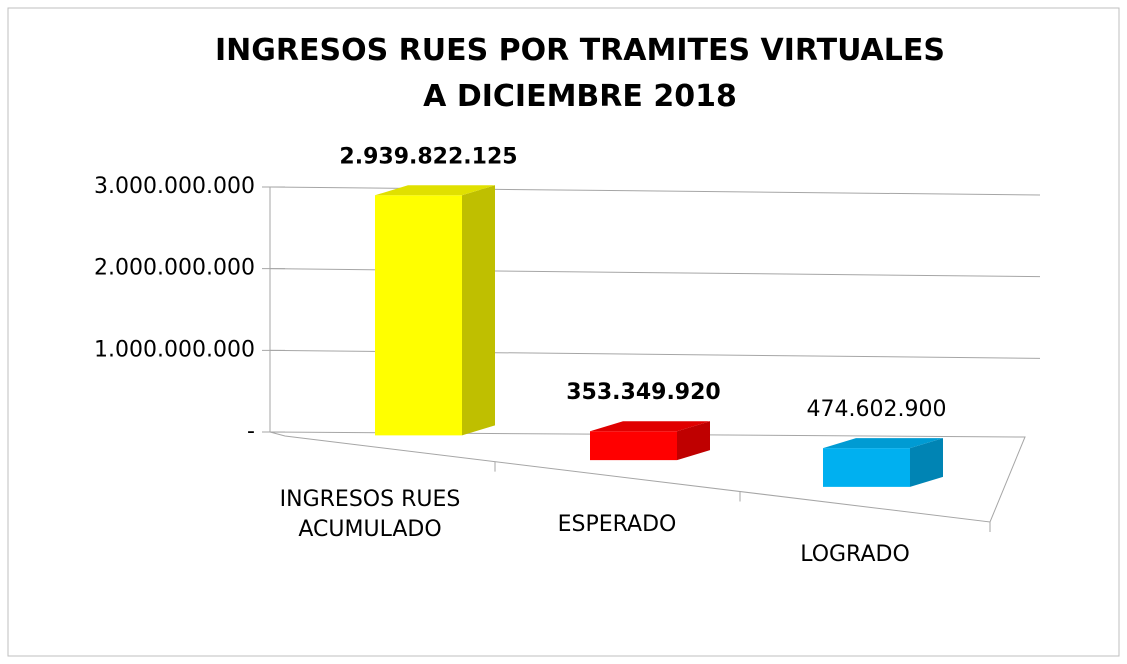  Describe the element at coordinates (617, 524) in the screenshot. I see `x-tick-label: ESPERADO` at that location.